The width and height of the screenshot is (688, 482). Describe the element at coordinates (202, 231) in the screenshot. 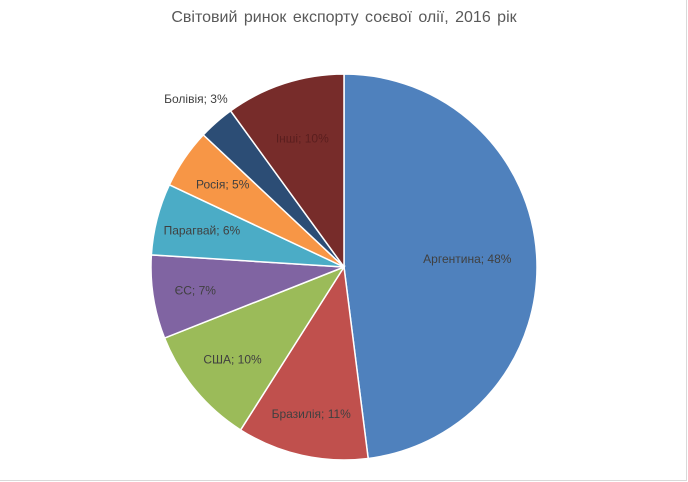

I see `slice-label-5: Парагвай; 6%` at that location.